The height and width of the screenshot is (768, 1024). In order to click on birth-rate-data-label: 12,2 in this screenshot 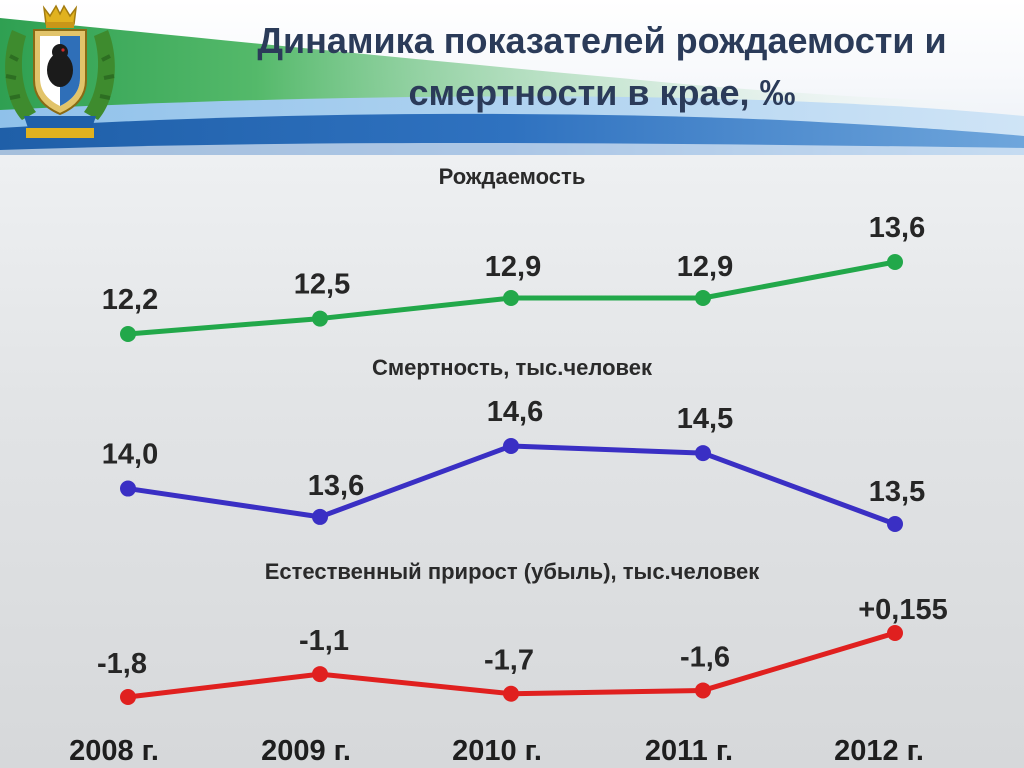, I will do `click(130, 300)`.